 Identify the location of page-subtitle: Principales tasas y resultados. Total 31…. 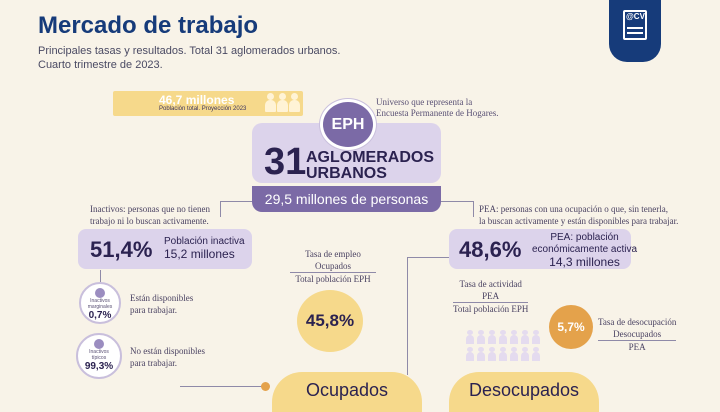
(189, 58).